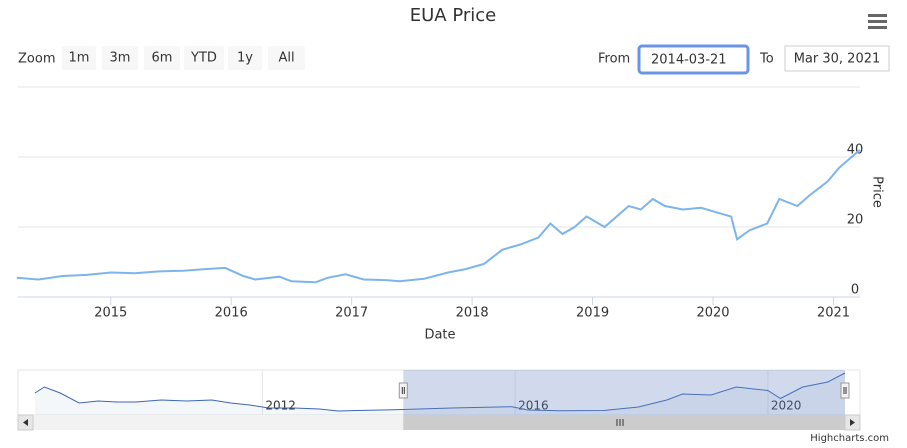 Image resolution: width=907 pixels, height=448 pixels. I want to click on zoom-button-label: 1y, so click(245, 58).